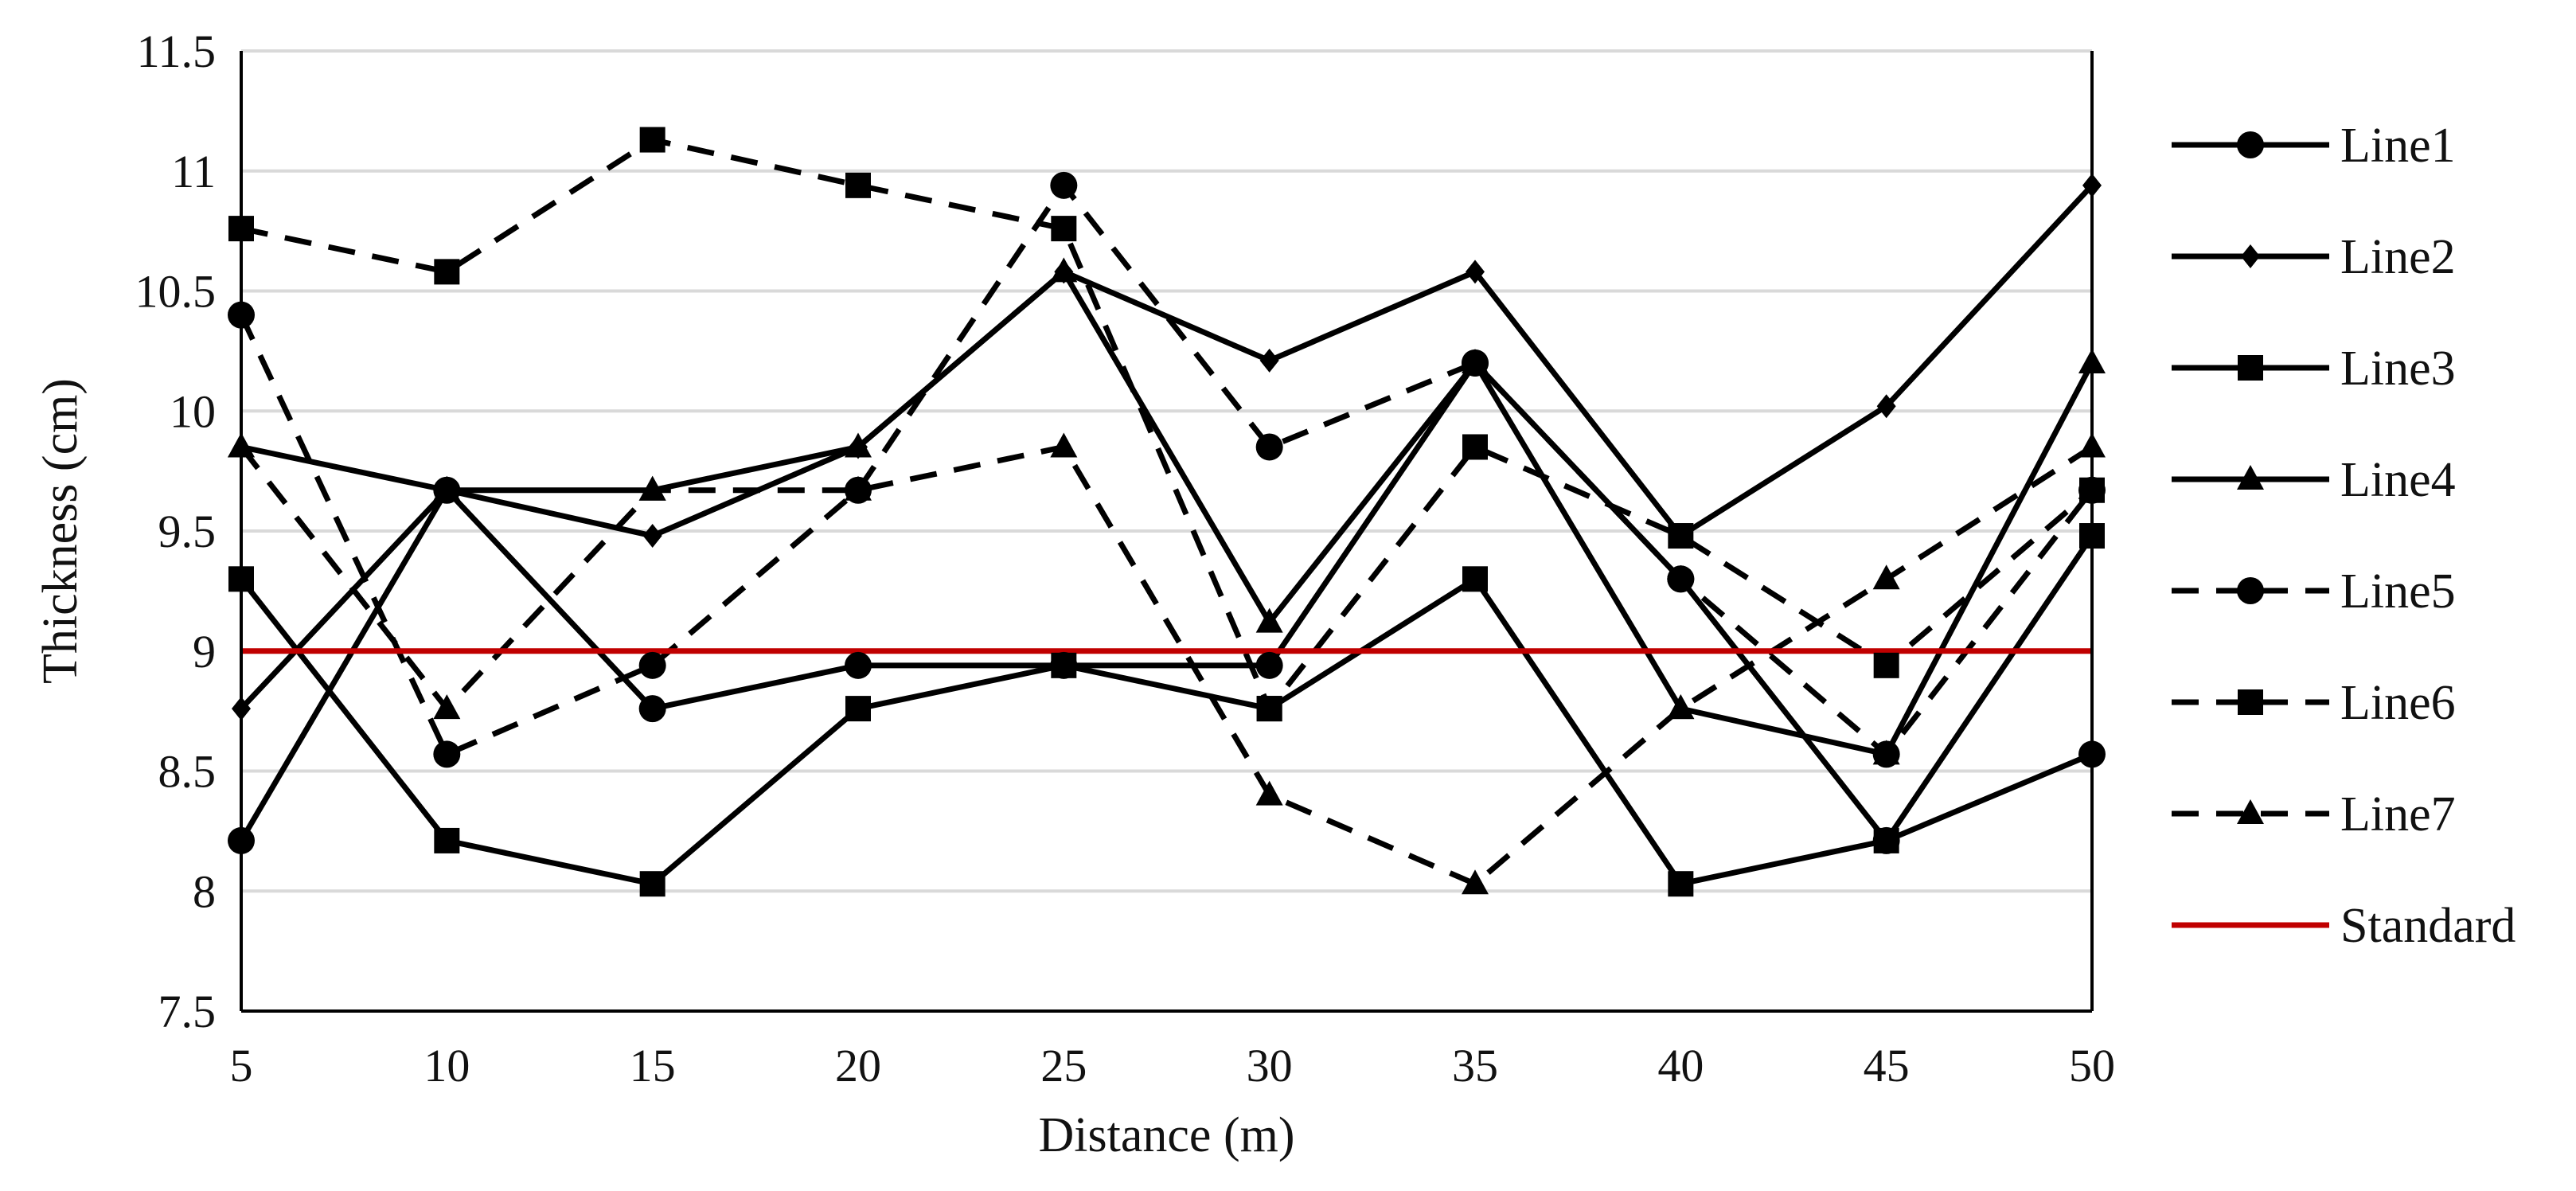 The height and width of the screenshot is (1191, 2576). What do you see at coordinates (2314, 815) in the screenshot?
I see `legend-item-line7: Line7` at bounding box center [2314, 815].